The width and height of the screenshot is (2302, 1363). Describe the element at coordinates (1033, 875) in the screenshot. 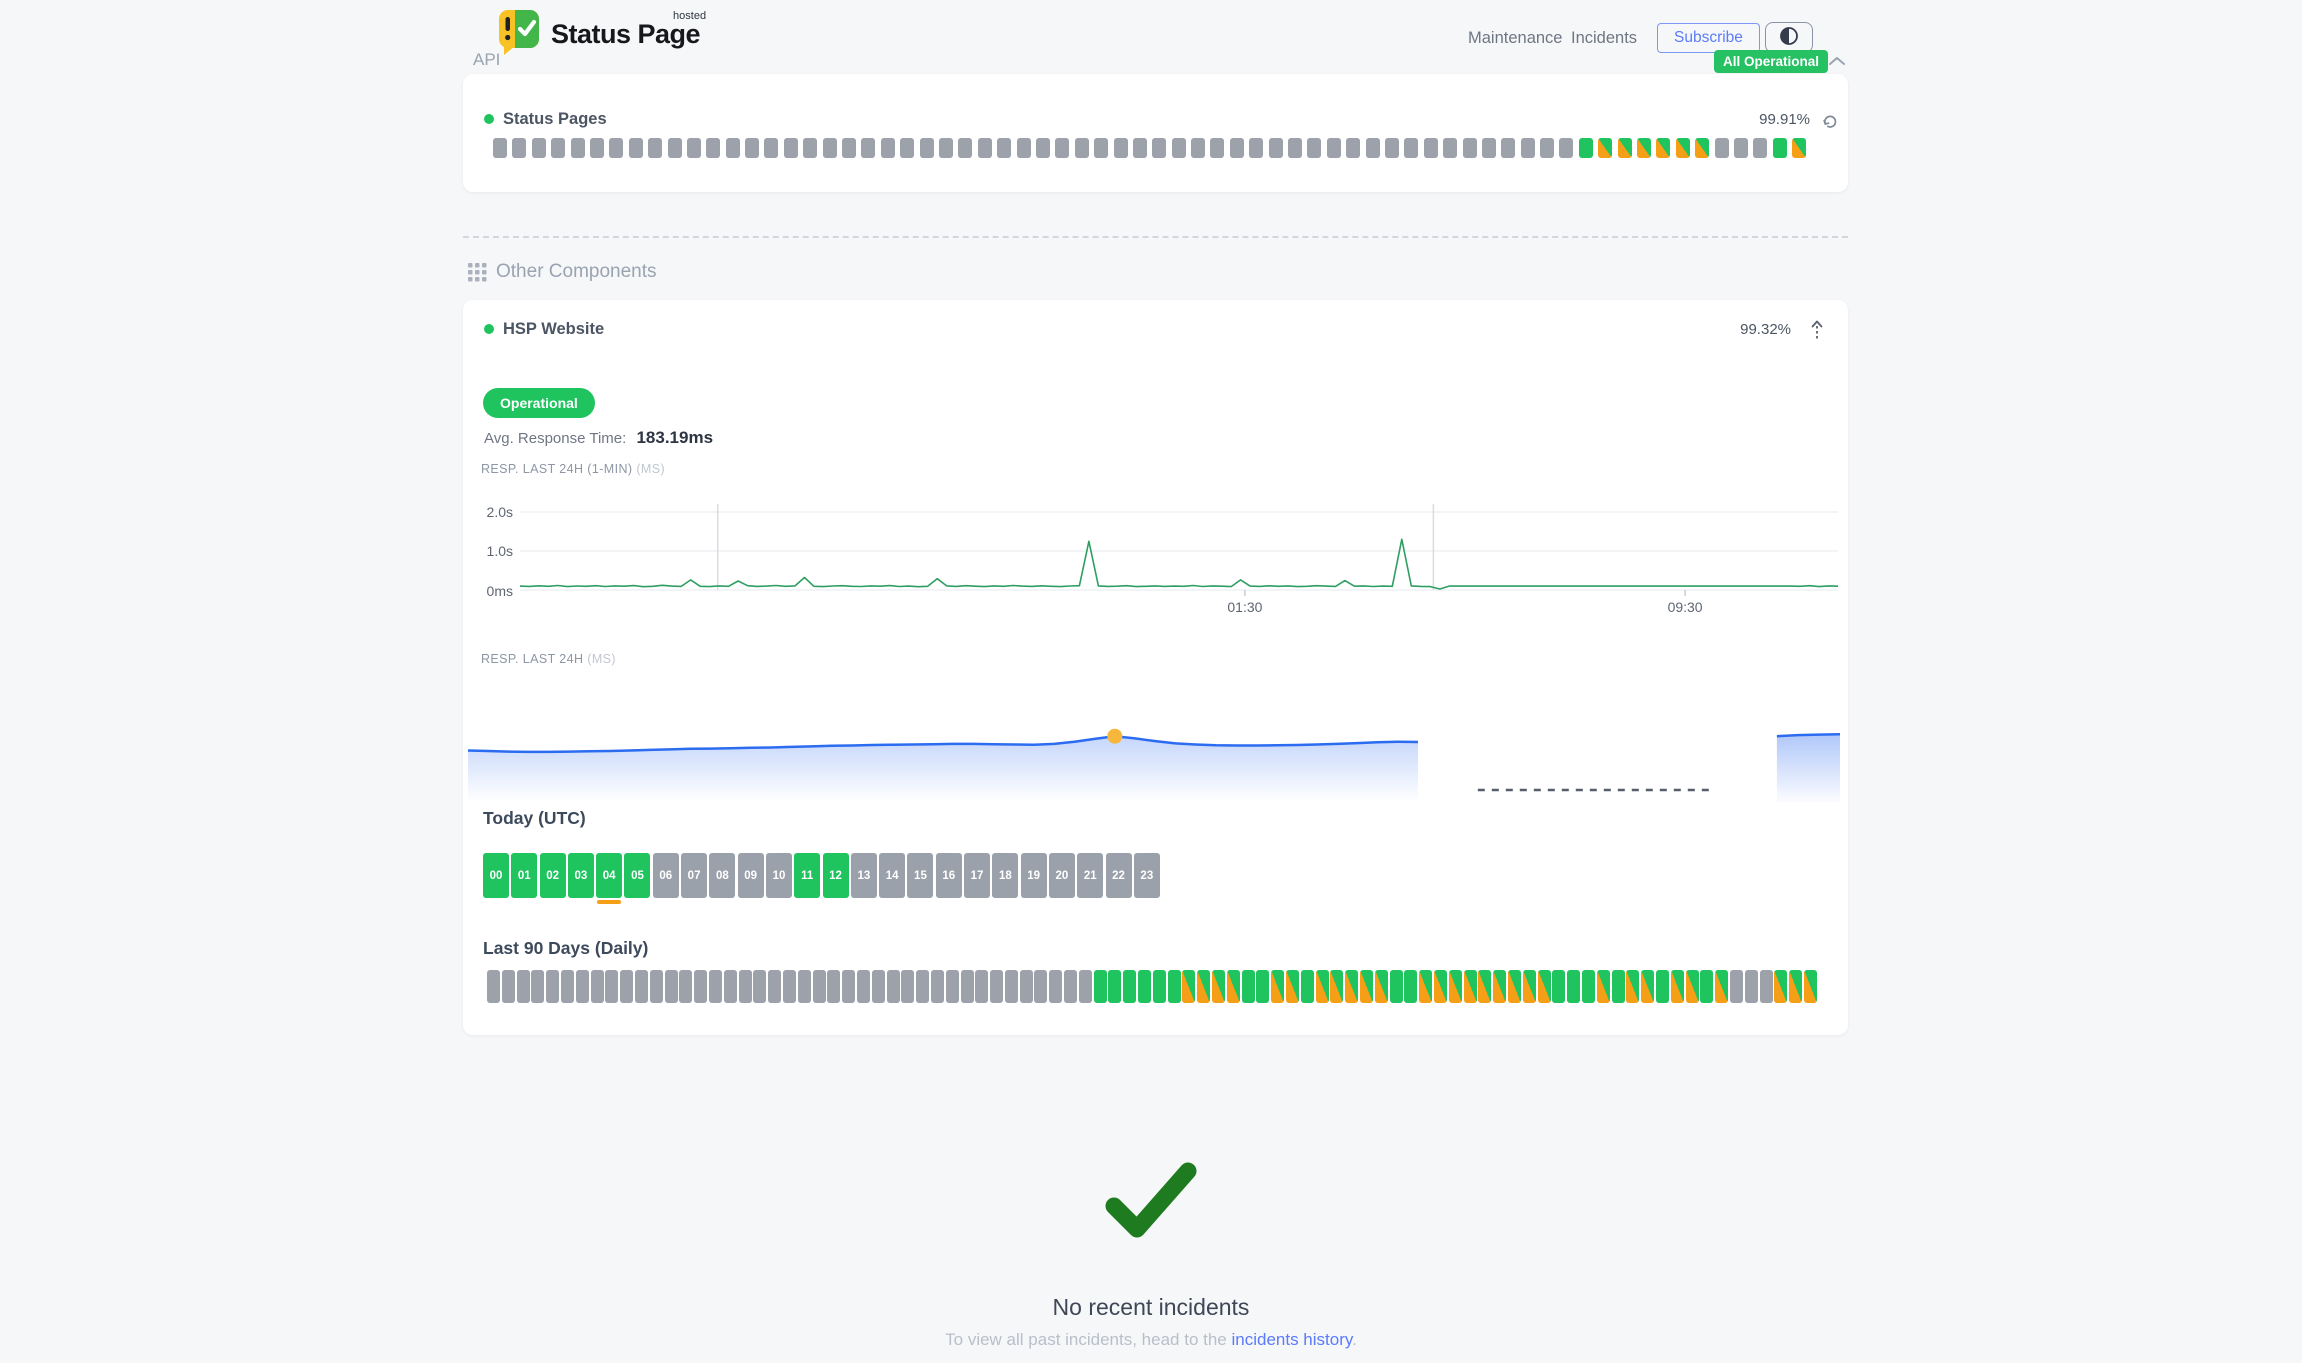

I see `hour-box-19: 19` at that location.